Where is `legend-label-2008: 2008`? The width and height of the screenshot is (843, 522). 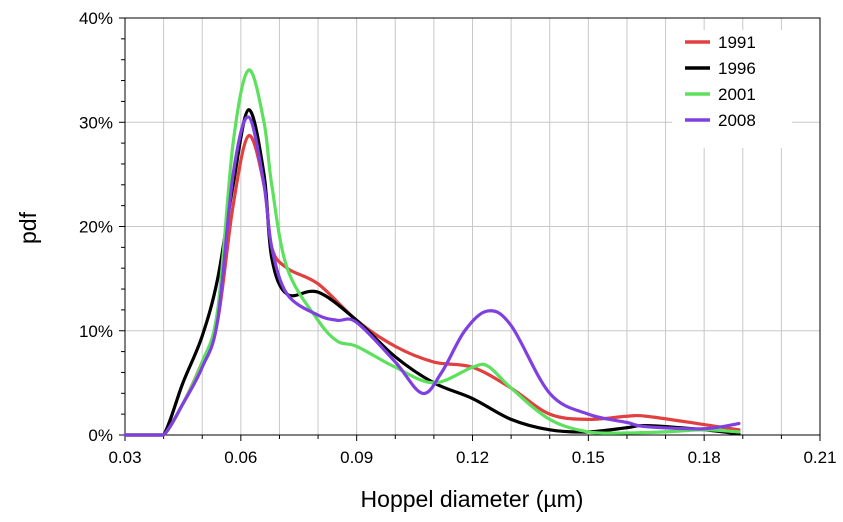 legend-label-2008: 2008 is located at coordinates (737, 120).